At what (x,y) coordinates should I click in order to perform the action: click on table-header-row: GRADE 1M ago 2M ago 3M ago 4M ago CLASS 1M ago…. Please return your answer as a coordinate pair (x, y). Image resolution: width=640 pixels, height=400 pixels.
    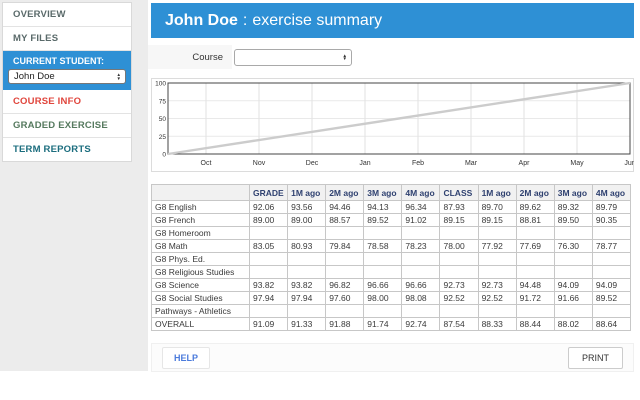
    Looking at the image, I should click on (391, 192).